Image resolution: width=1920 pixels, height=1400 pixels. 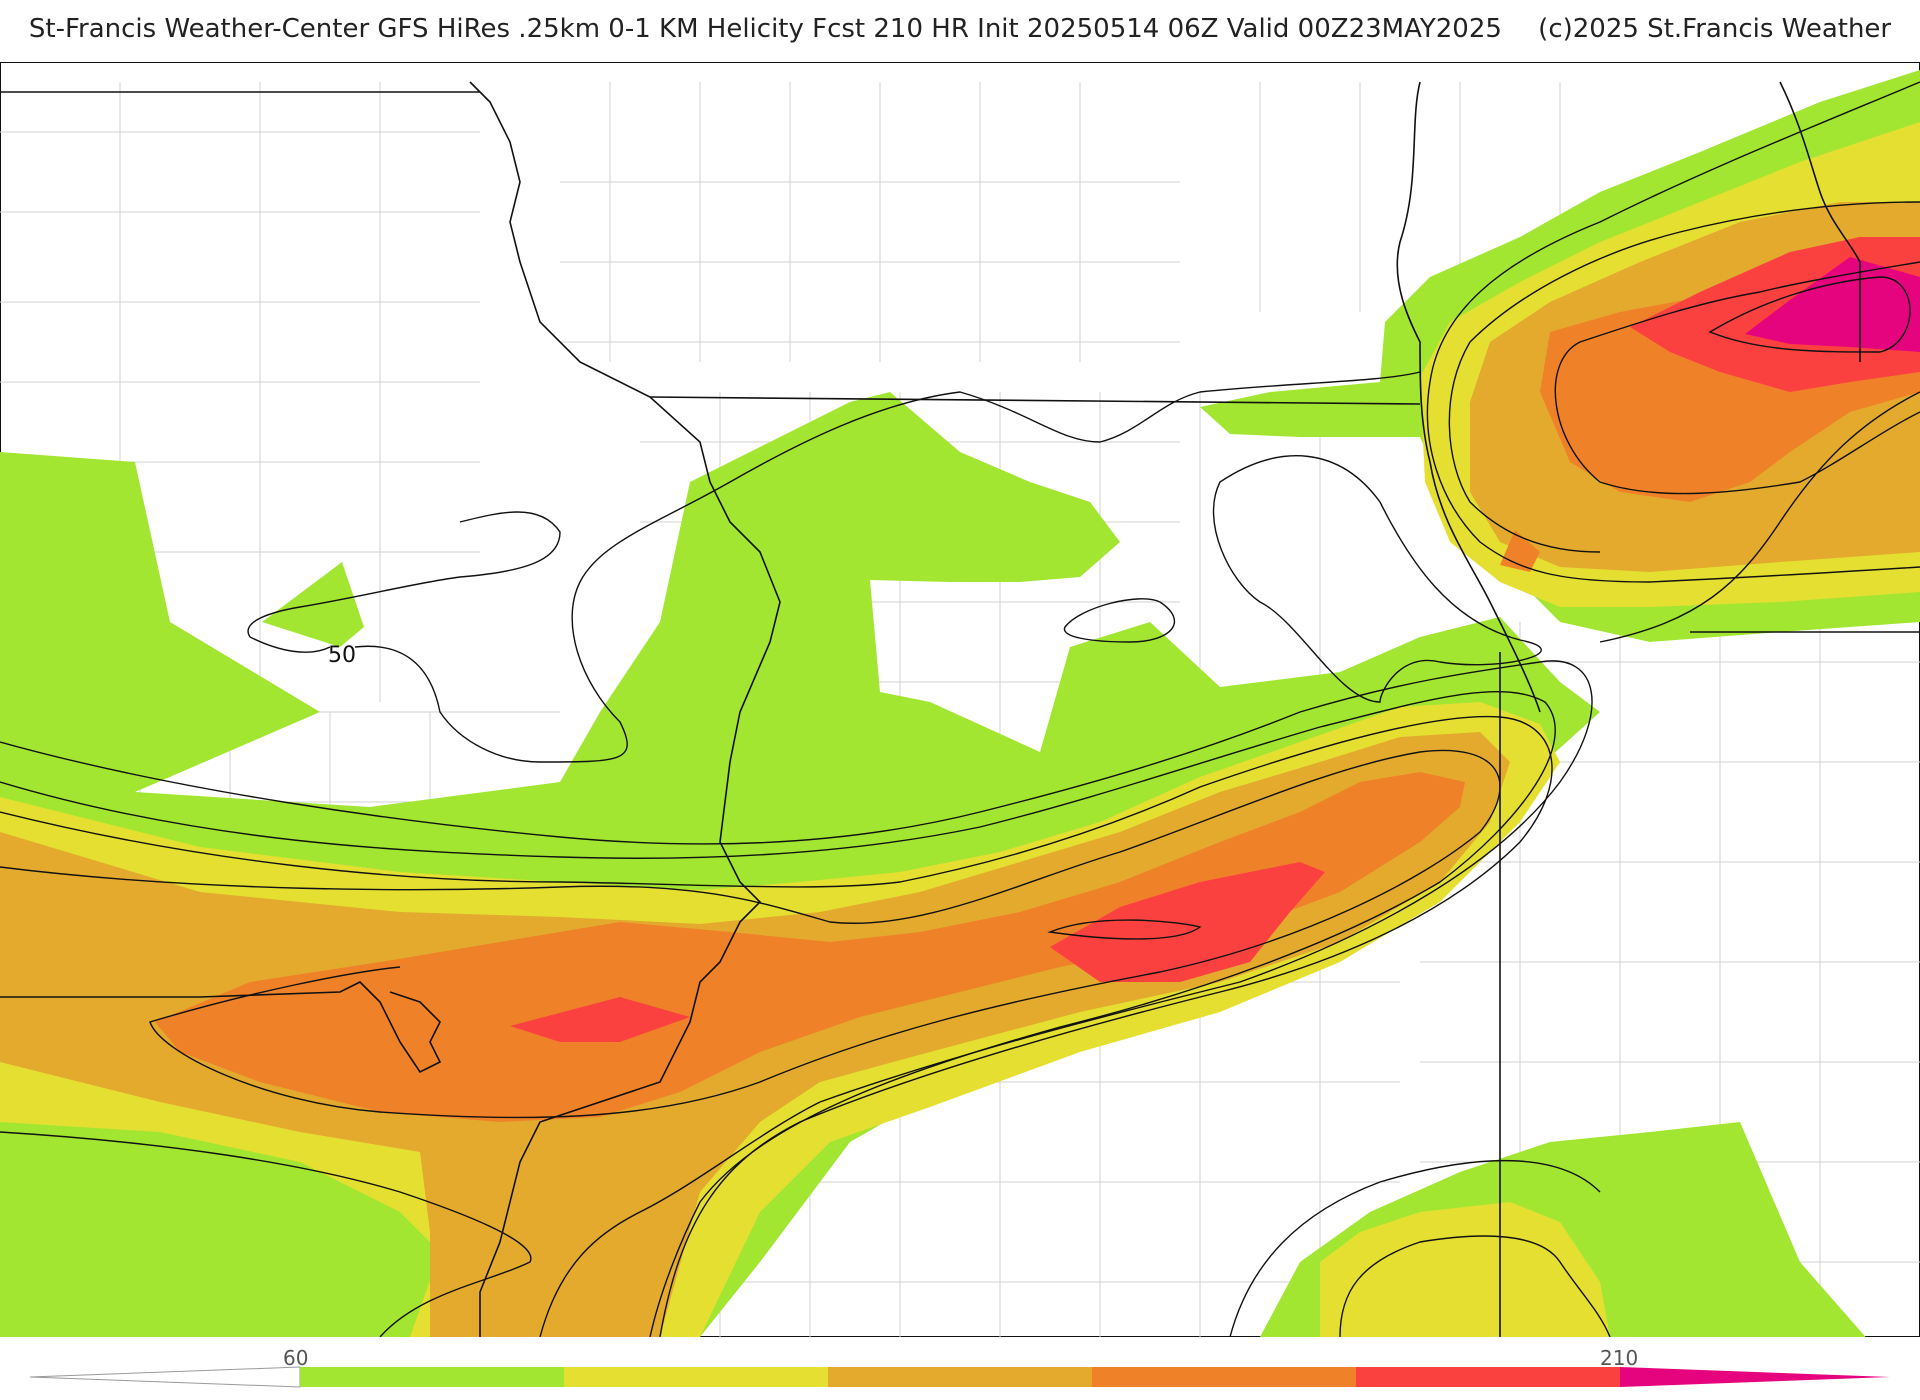 I want to click on legend-high-triangle, so click(x=1755, y=1377).